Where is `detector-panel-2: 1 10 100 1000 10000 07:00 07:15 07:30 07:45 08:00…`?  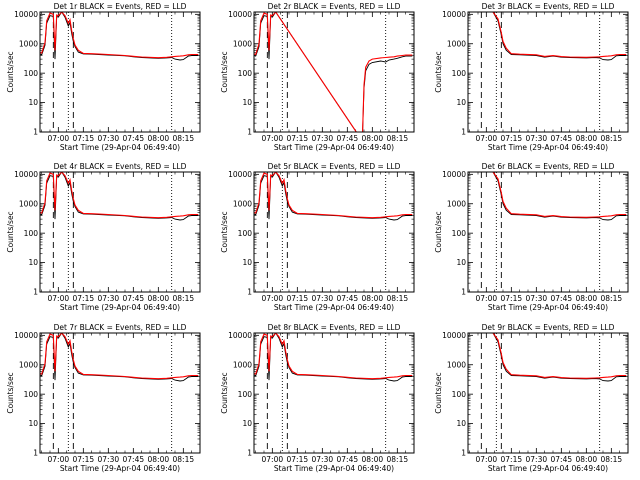
detector-panel-2: 1 10 100 1000 10000 07:00 07:15 07:30 07:45 08:00… is located at coordinates (317, 77).